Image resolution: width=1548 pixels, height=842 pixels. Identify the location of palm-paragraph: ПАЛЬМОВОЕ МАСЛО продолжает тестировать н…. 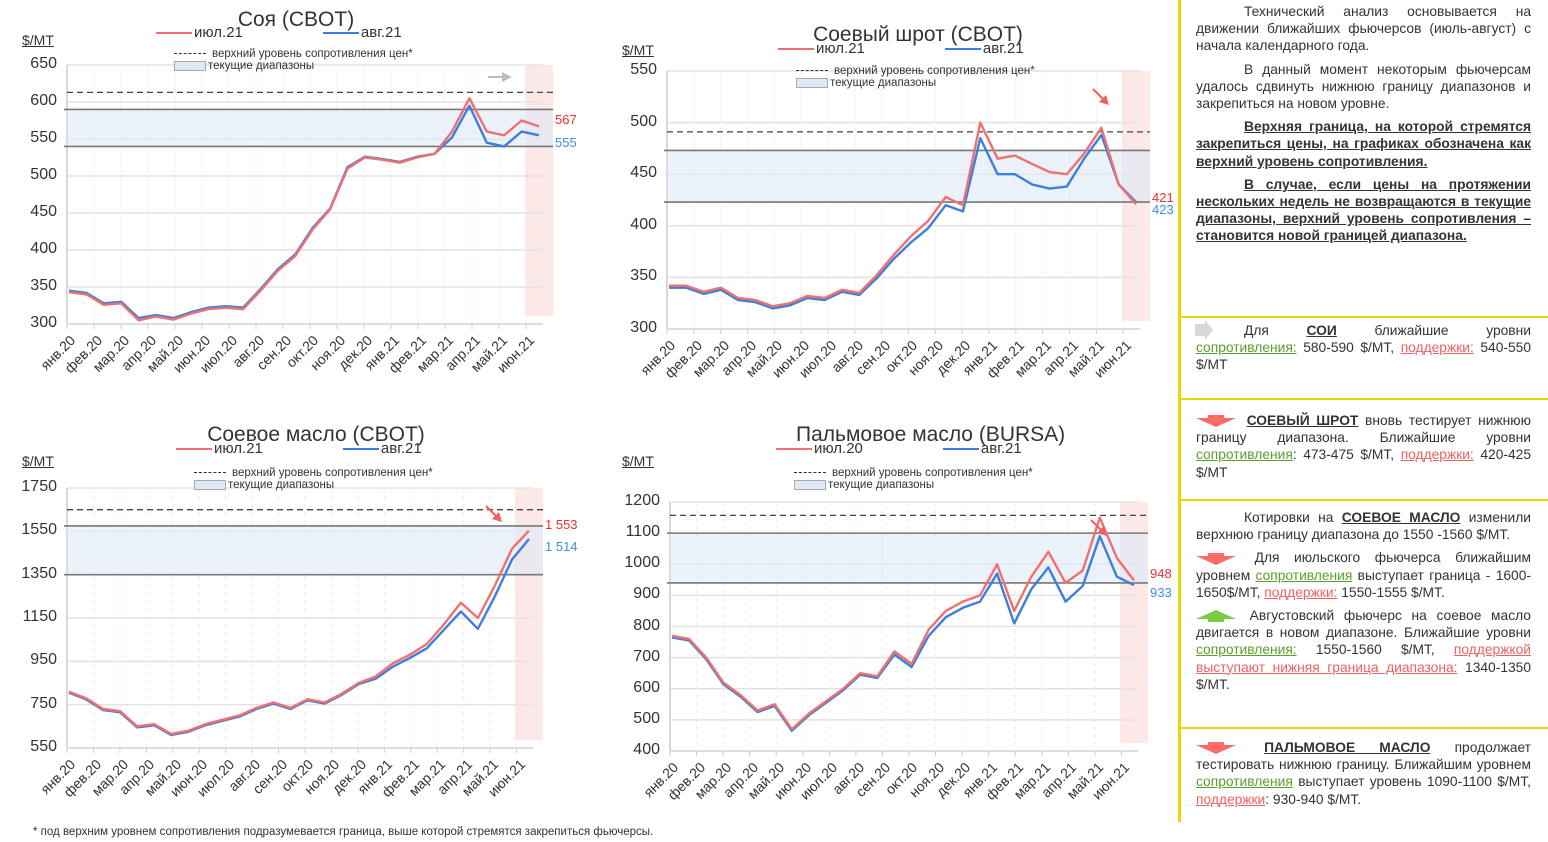
(1363, 773).